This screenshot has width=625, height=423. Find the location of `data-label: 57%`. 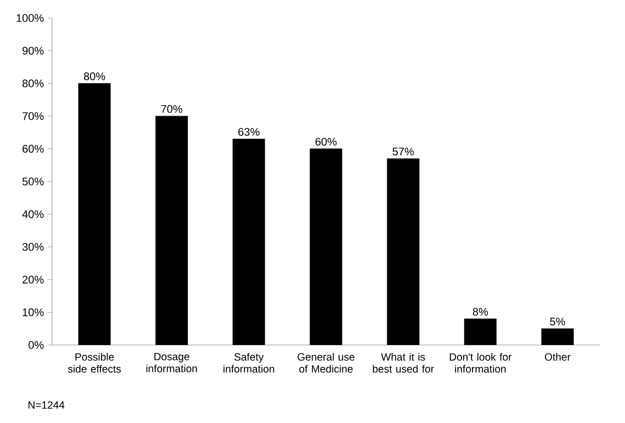

data-label: 57% is located at coordinates (403, 152).